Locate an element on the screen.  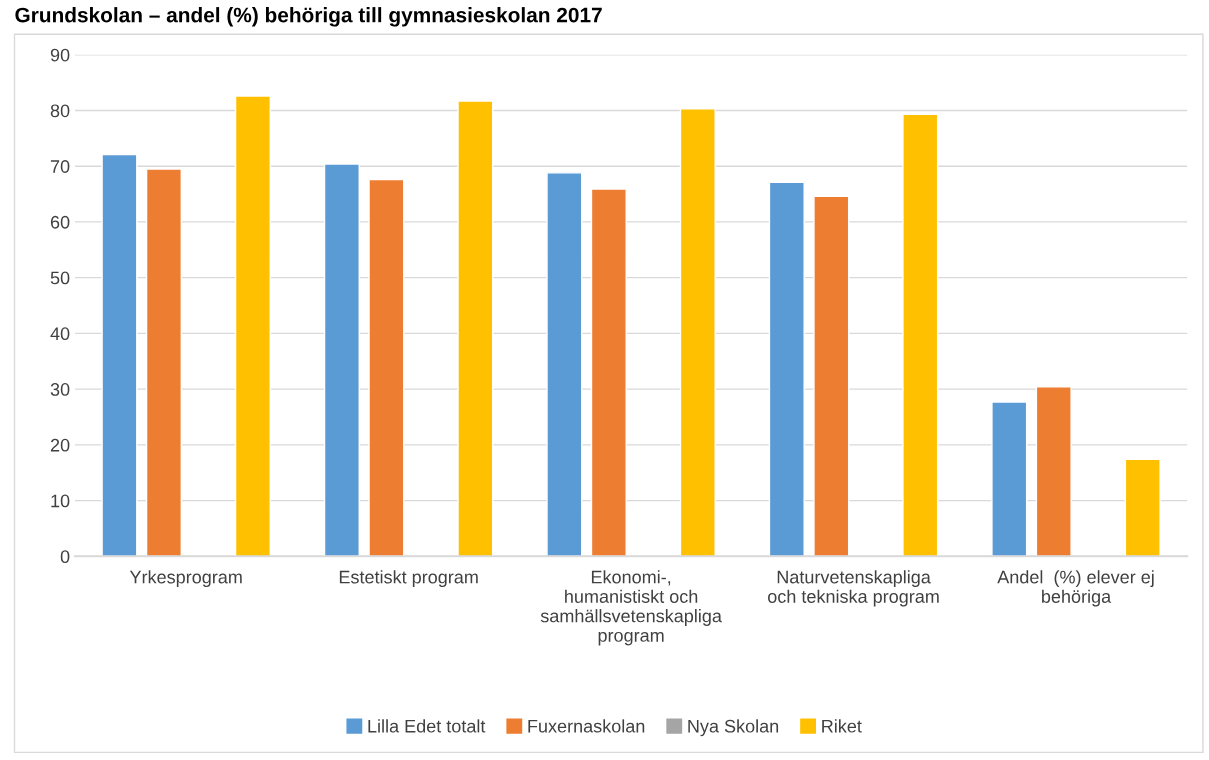
x-tick-label: Estetiskt program is located at coordinates (408, 579).